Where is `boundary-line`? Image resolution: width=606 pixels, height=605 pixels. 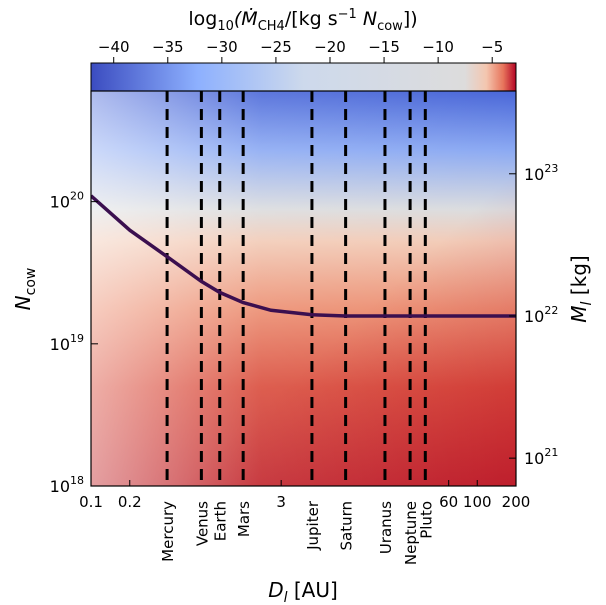
boundary-line is located at coordinates (303, 256).